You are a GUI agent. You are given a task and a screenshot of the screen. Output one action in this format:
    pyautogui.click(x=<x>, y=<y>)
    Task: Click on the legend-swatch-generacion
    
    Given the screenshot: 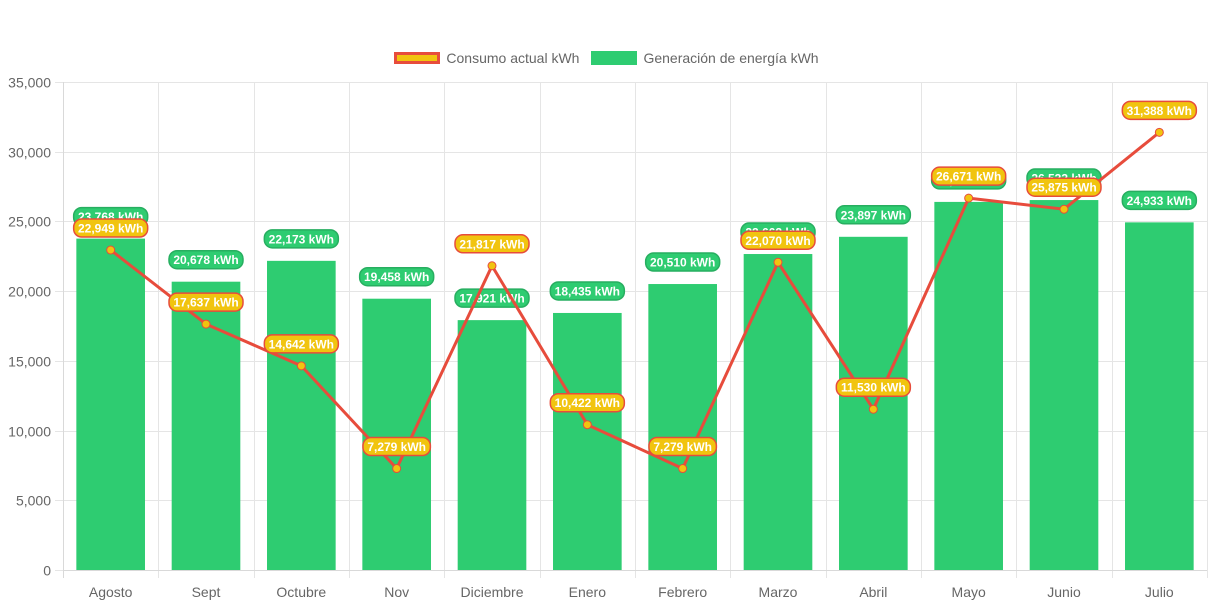 What is the action you would take?
    pyautogui.click(x=614, y=58)
    